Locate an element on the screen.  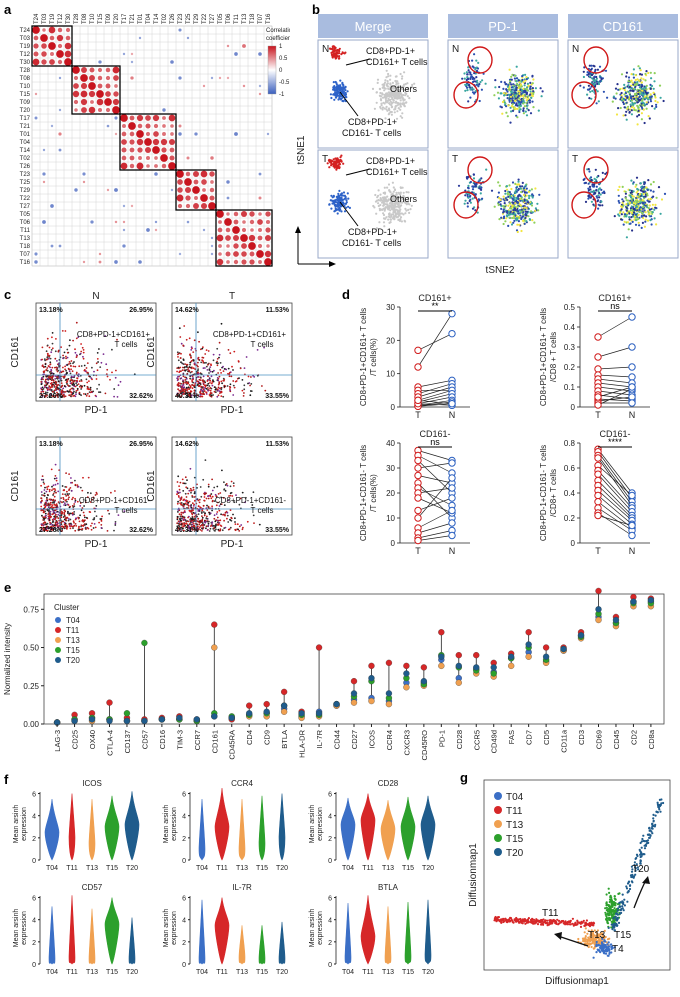
tsne-row-label: N is located at coordinates (455, 49).